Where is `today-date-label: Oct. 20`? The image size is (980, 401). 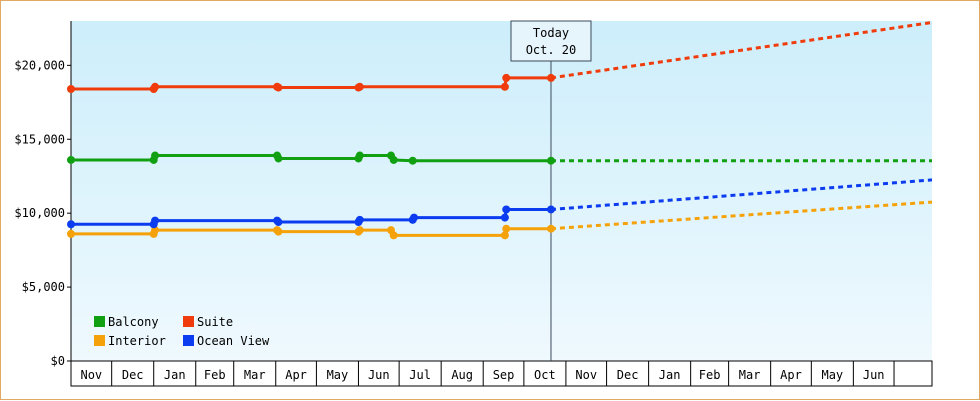
today-date-label: Oct. 20 is located at coordinates (551, 50).